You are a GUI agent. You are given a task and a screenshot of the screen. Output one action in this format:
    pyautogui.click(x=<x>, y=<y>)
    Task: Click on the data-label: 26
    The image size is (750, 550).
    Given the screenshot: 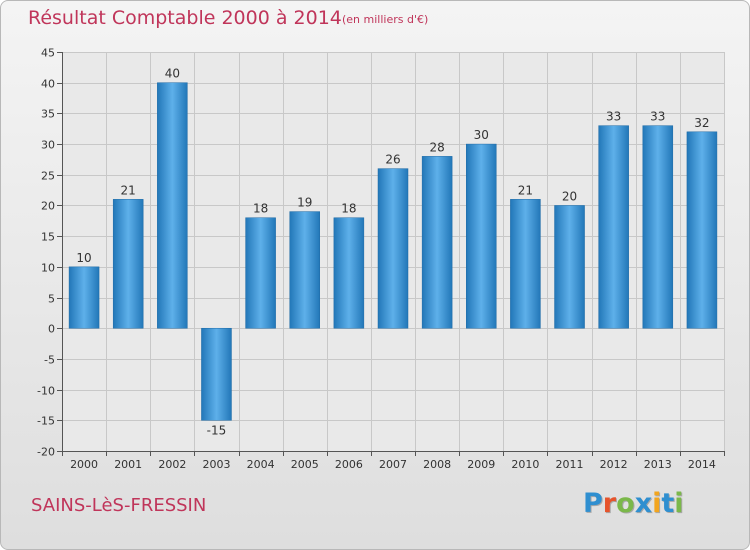 What is the action you would take?
    pyautogui.click(x=392, y=160)
    